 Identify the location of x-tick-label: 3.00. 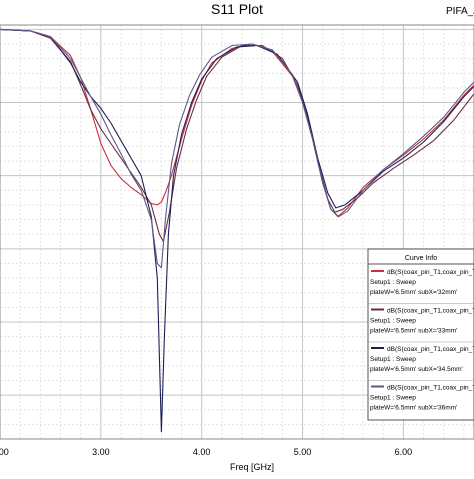
(101, 452).